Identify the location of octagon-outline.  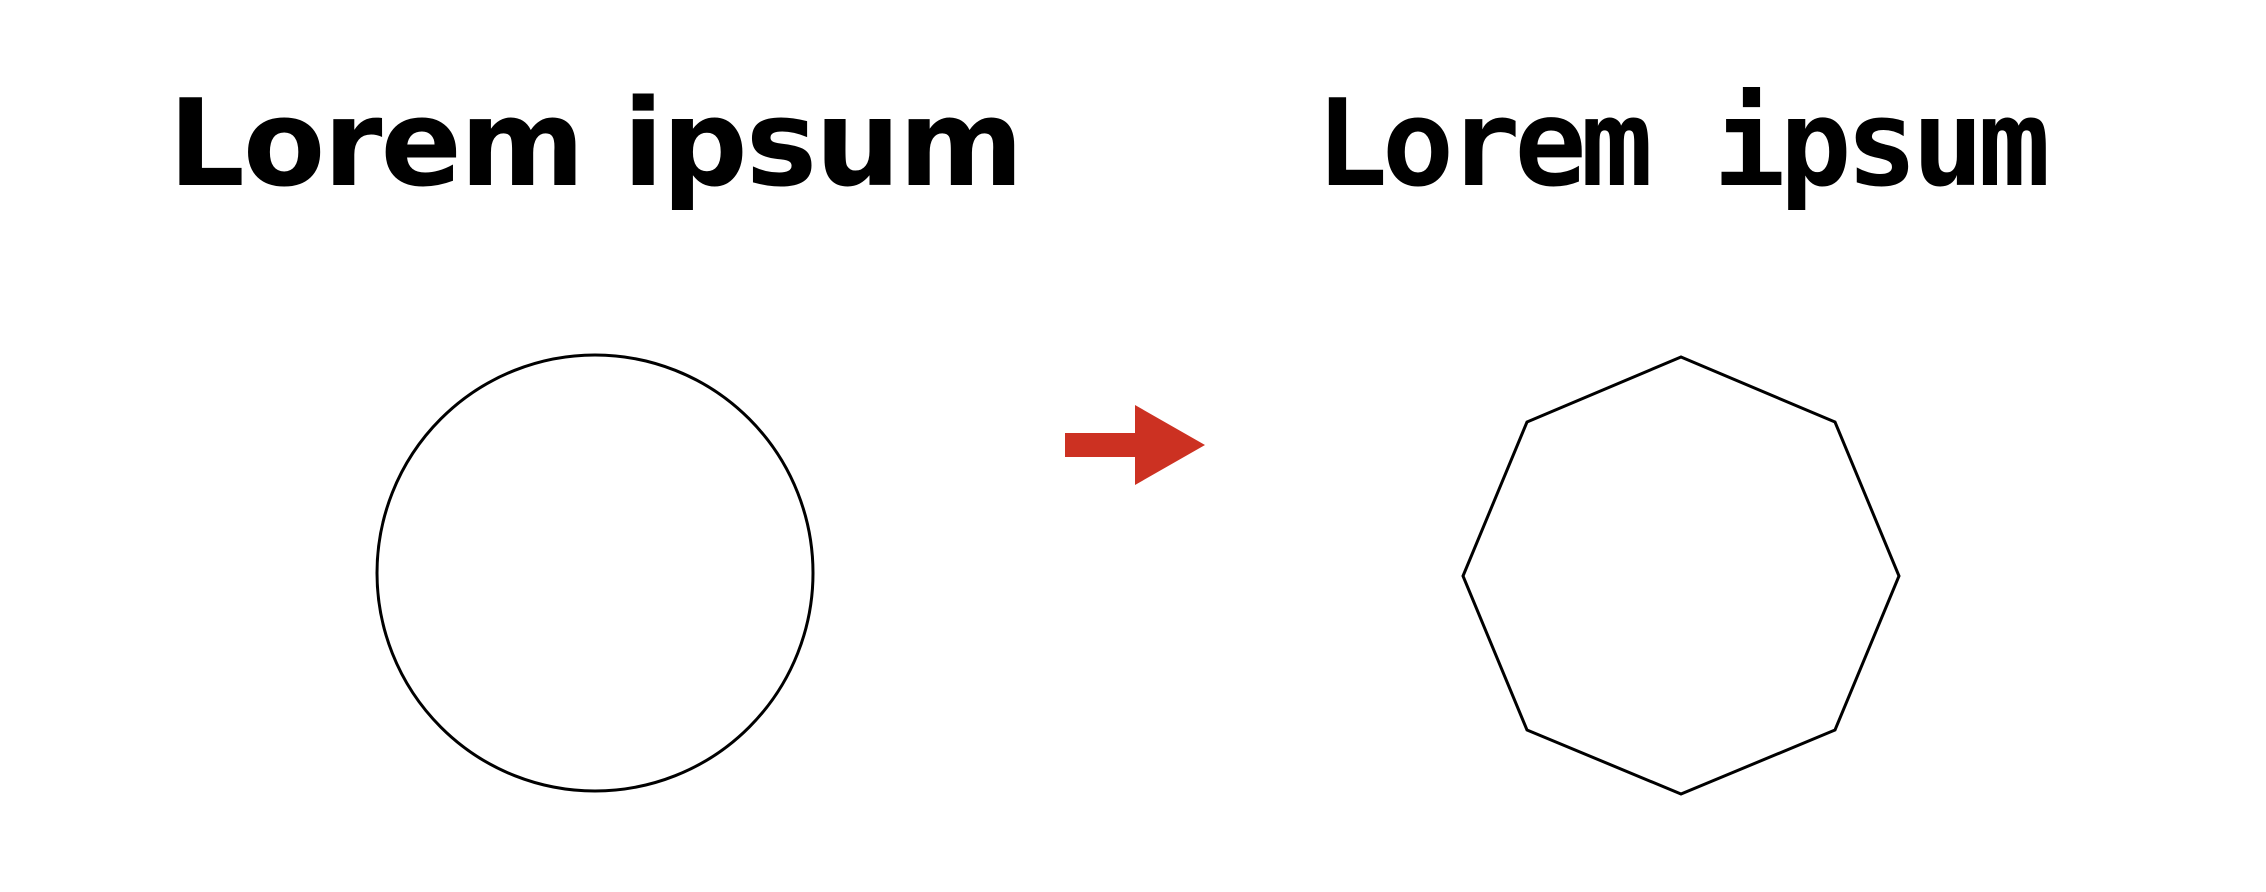
(1681, 575).